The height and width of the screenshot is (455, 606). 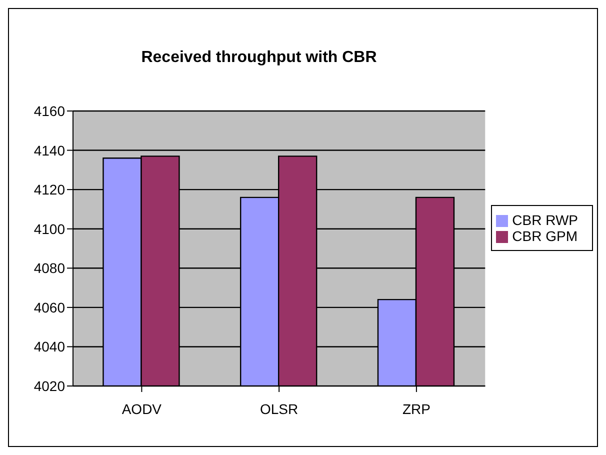 I want to click on chart-title: Received throughput with CBR, so click(x=259, y=58).